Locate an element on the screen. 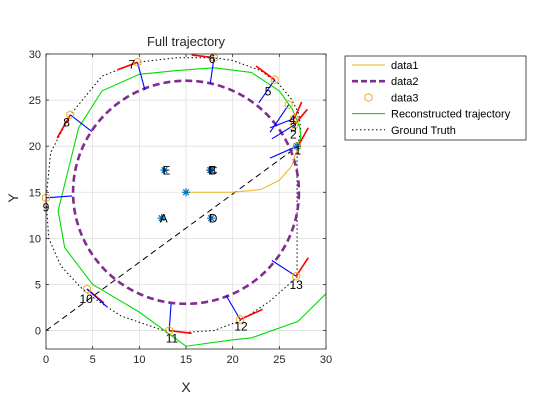 The width and height of the screenshot is (560, 420). x-tick-label: 0 is located at coordinates (46, 360).